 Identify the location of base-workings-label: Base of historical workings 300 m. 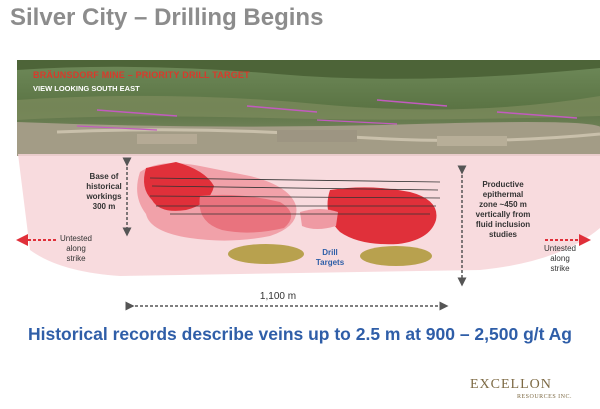
(104, 192).